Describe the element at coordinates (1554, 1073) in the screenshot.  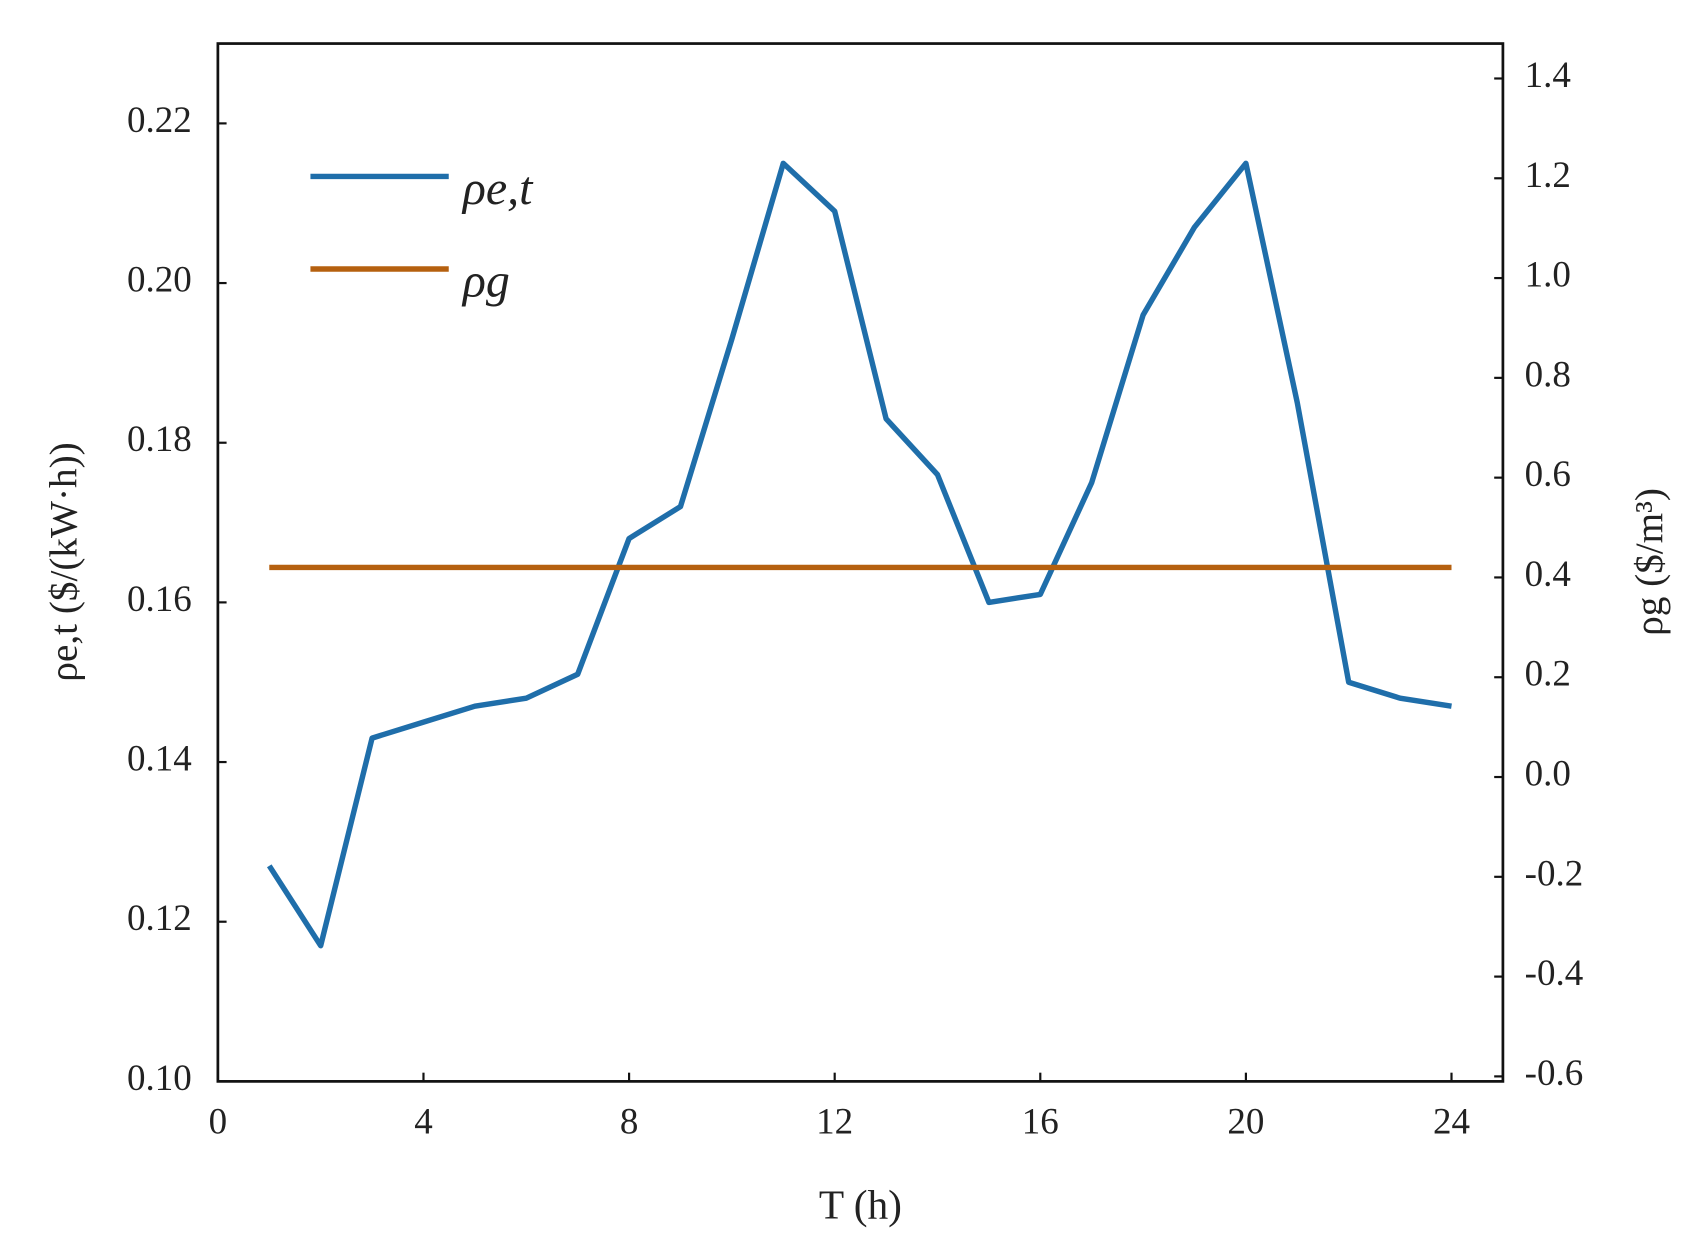
I see `y2-tick-label: -0.6` at that location.